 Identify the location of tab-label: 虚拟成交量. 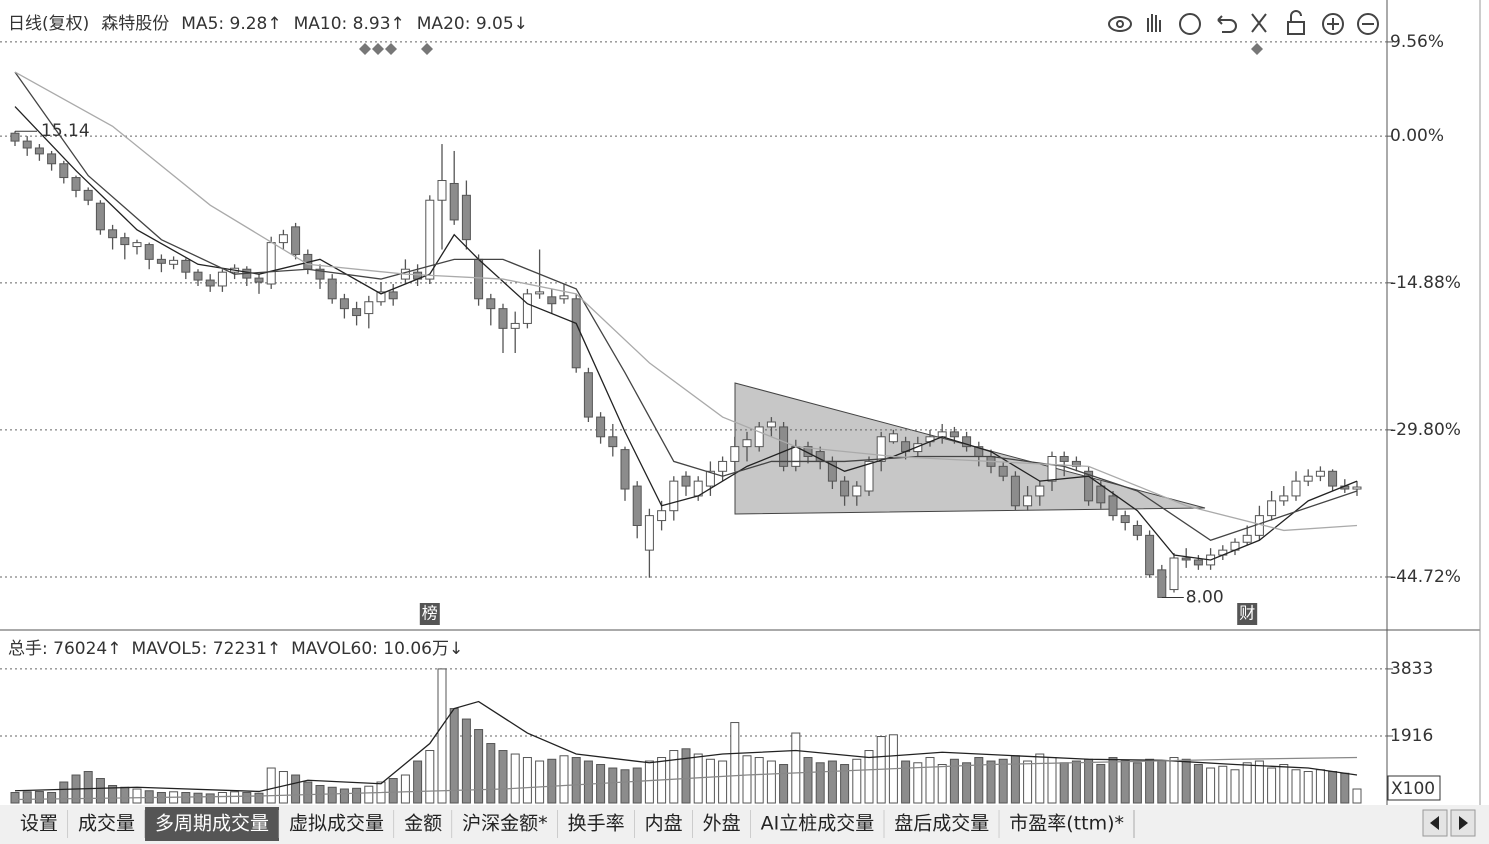
(336, 824).